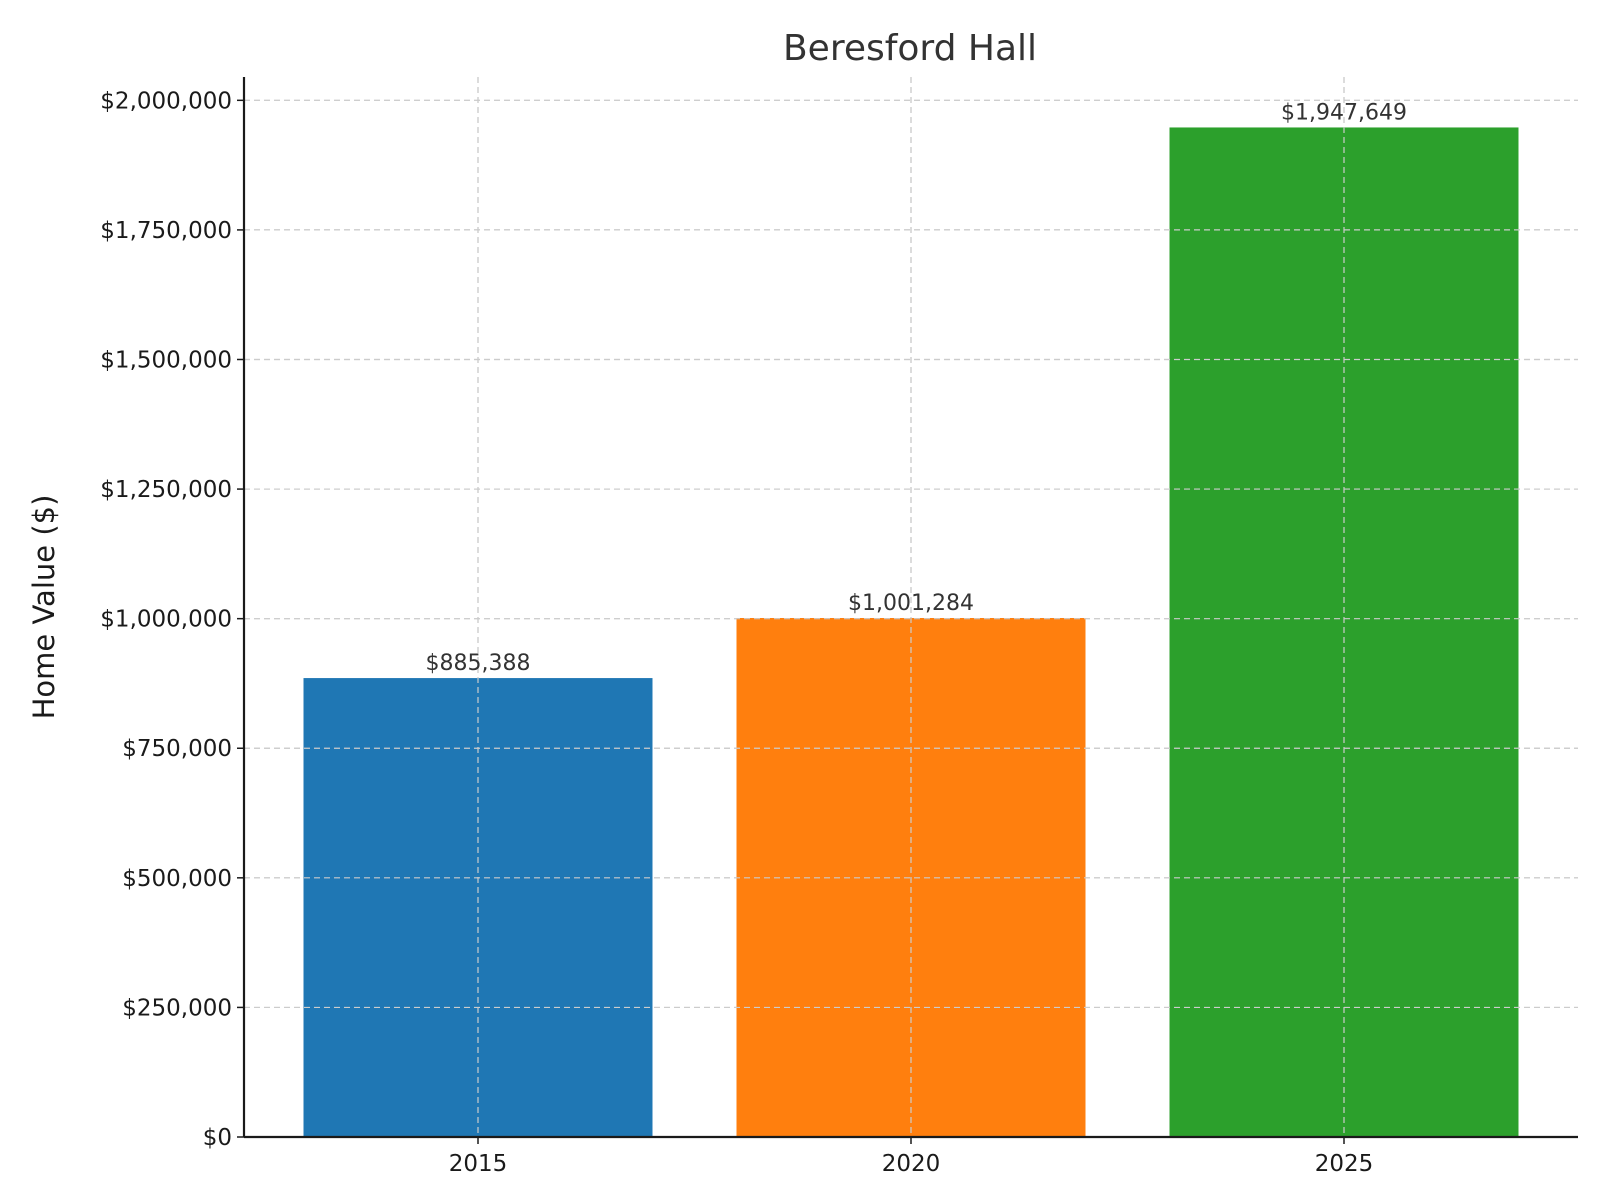  What do you see at coordinates (166, 101) in the screenshot?
I see `y-tick-label: $2,000,000` at bounding box center [166, 101].